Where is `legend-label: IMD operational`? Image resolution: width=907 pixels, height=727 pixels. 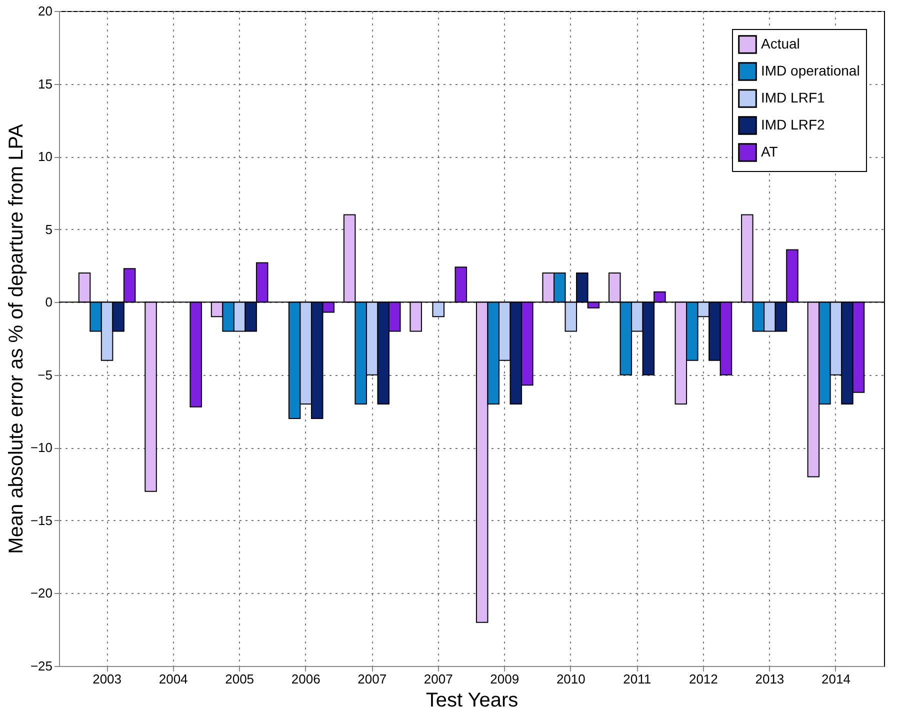 legend-label: IMD operational is located at coordinates (810, 70).